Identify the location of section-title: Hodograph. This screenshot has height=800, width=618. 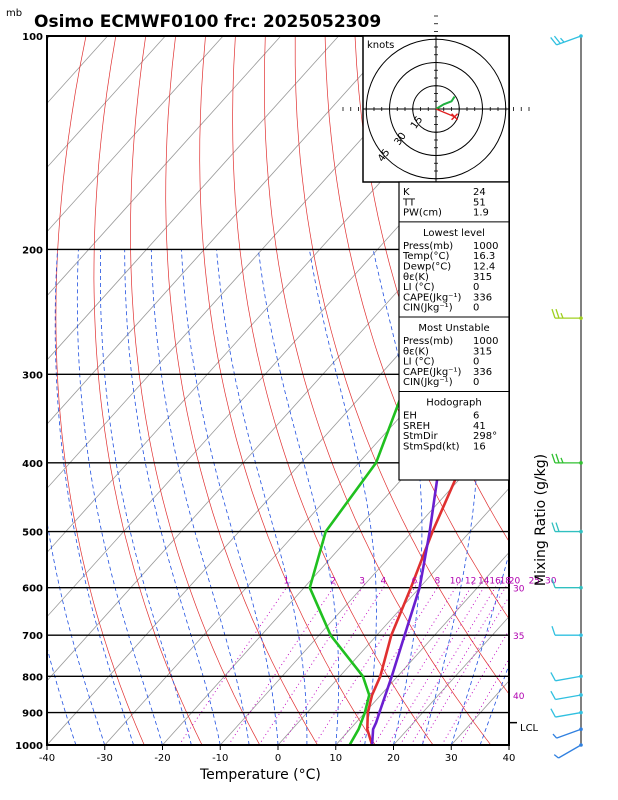
(453, 403).